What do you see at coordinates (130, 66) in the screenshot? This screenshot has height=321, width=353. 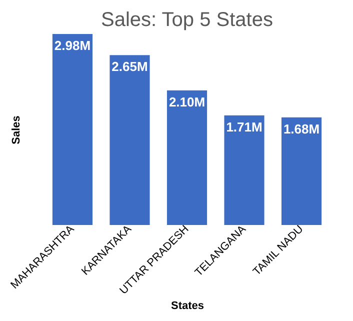 I see `data-label: 2.65M` at bounding box center [130, 66].